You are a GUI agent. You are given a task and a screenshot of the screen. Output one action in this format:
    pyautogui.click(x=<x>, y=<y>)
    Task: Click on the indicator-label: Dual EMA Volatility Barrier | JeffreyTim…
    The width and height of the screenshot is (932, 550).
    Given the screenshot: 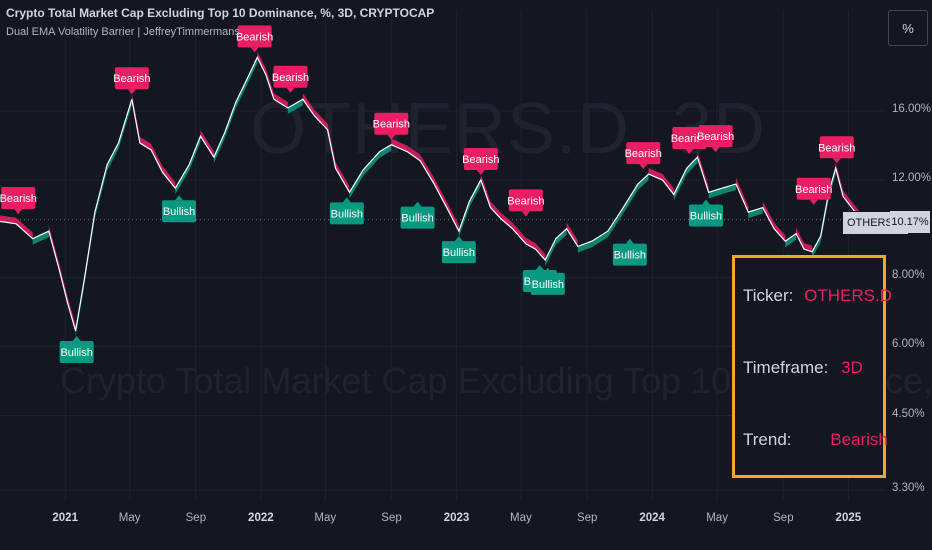 What is the action you would take?
    pyautogui.click(x=123, y=32)
    